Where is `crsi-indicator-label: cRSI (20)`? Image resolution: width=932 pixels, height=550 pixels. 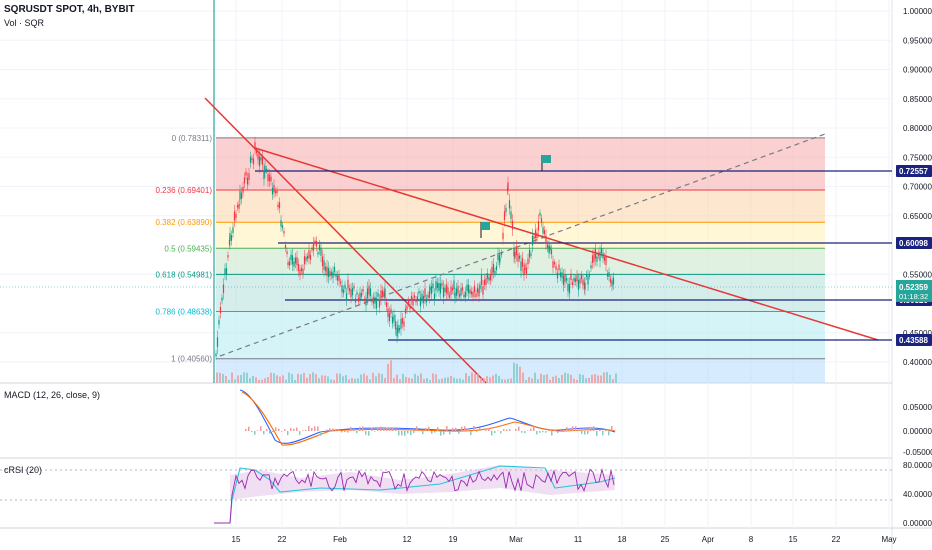
crsi-indicator-label: cRSI (20) is located at coordinates (23, 470).